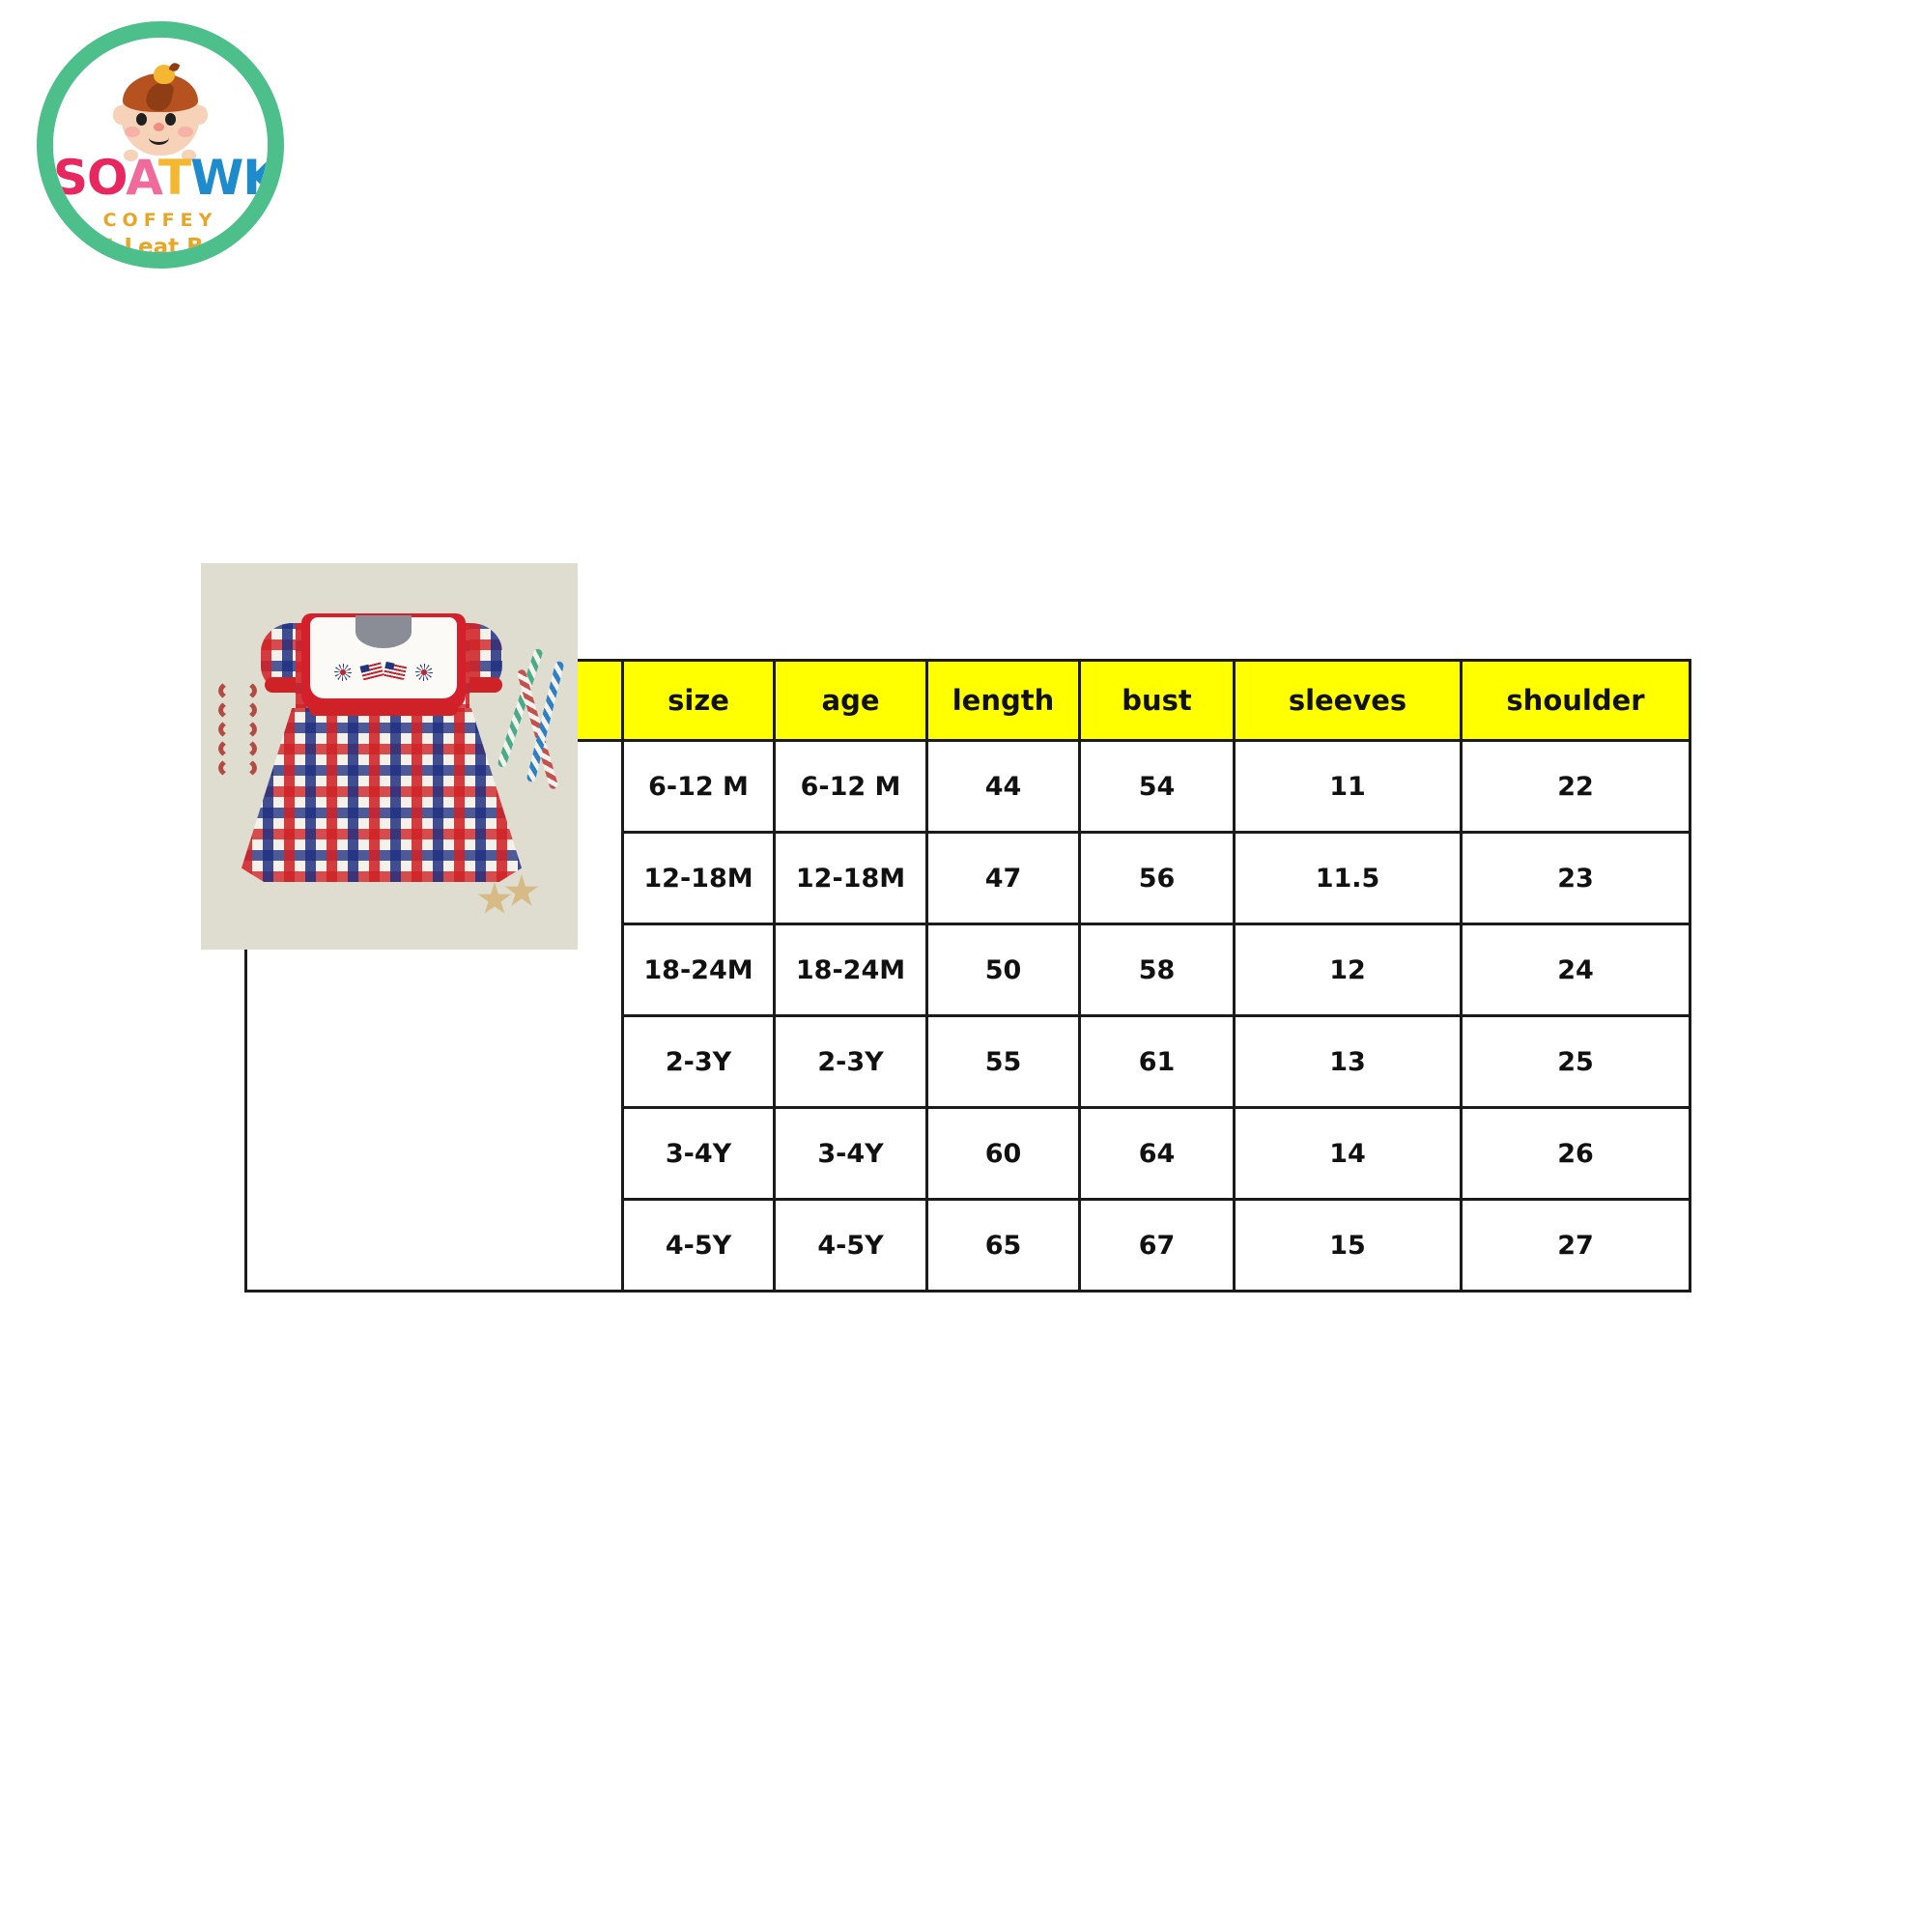 This screenshot has height=1932, width=1932. I want to click on baby-face-icon, so click(160, 112).